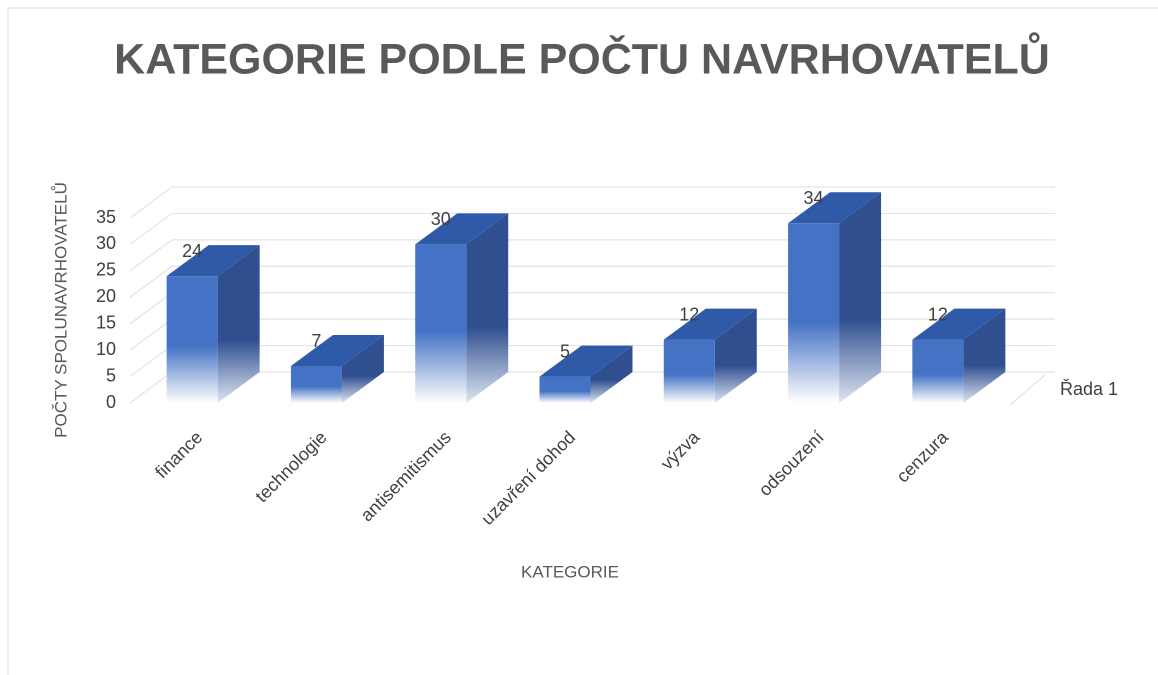 The image size is (1158, 675). Describe the element at coordinates (680, 449) in the screenshot. I see `x-tick-label: výzva` at that location.